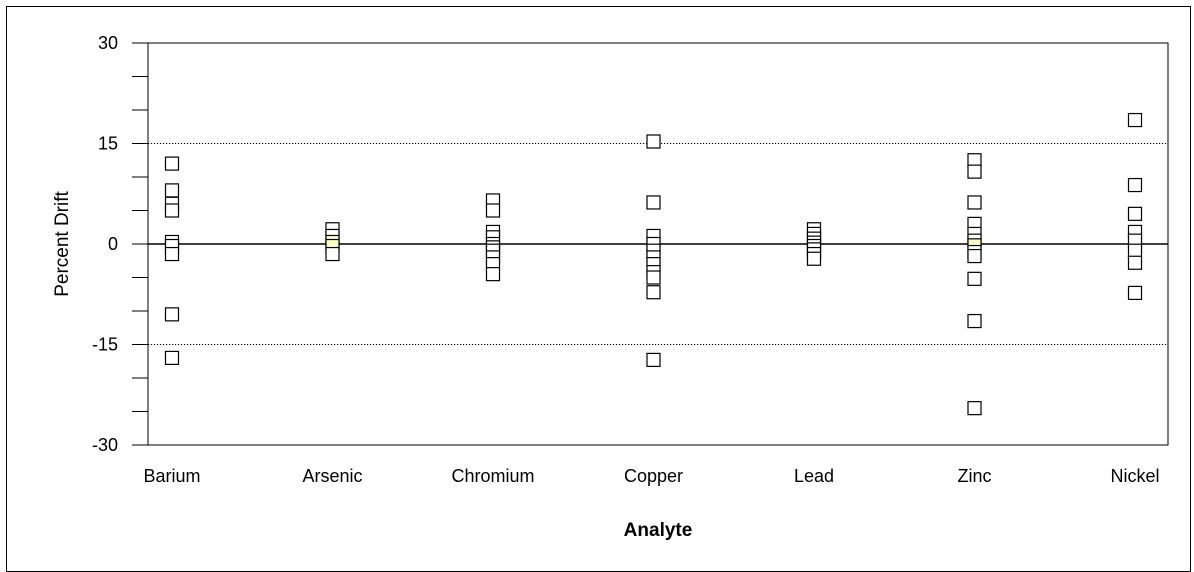 This screenshot has width=1194, height=572. Describe the element at coordinates (974, 476) in the screenshot. I see `x-tick-label: Zinc` at that location.